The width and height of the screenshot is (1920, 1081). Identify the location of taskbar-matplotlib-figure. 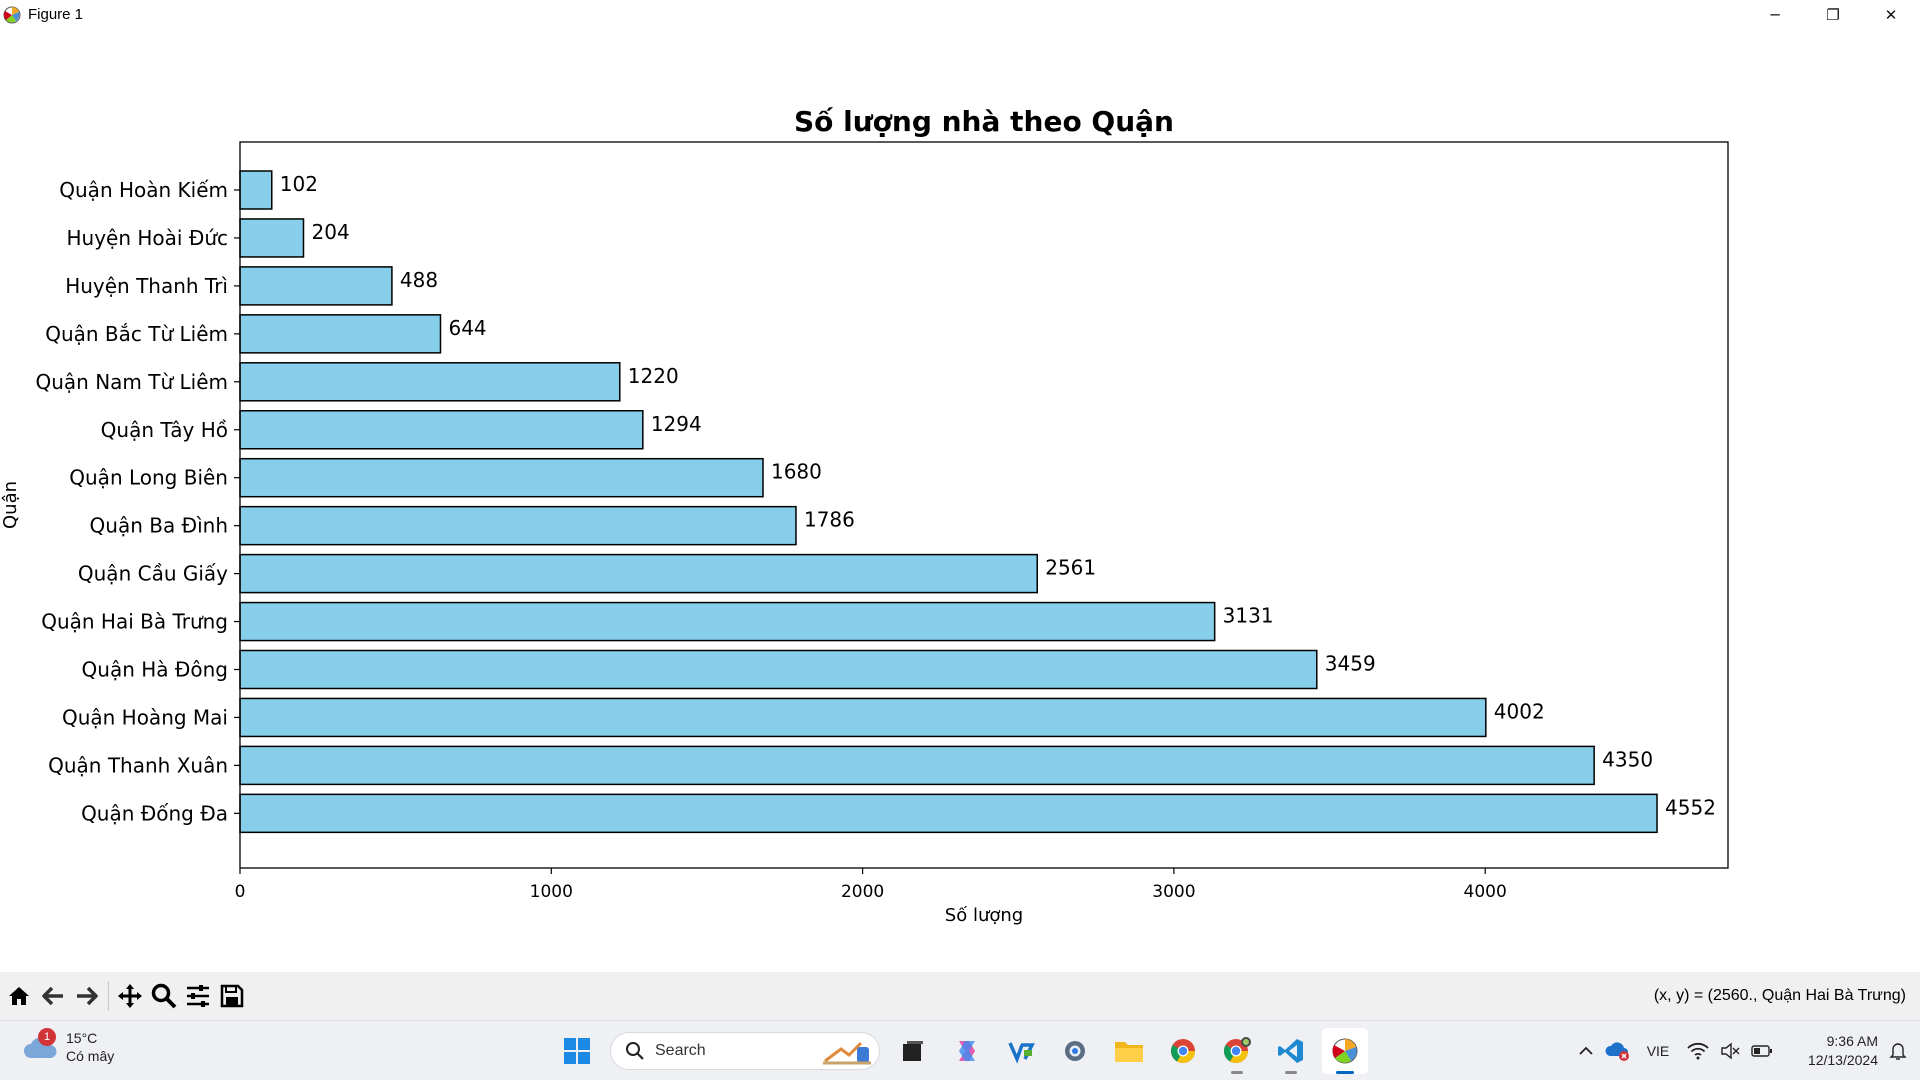
(1345, 1051).